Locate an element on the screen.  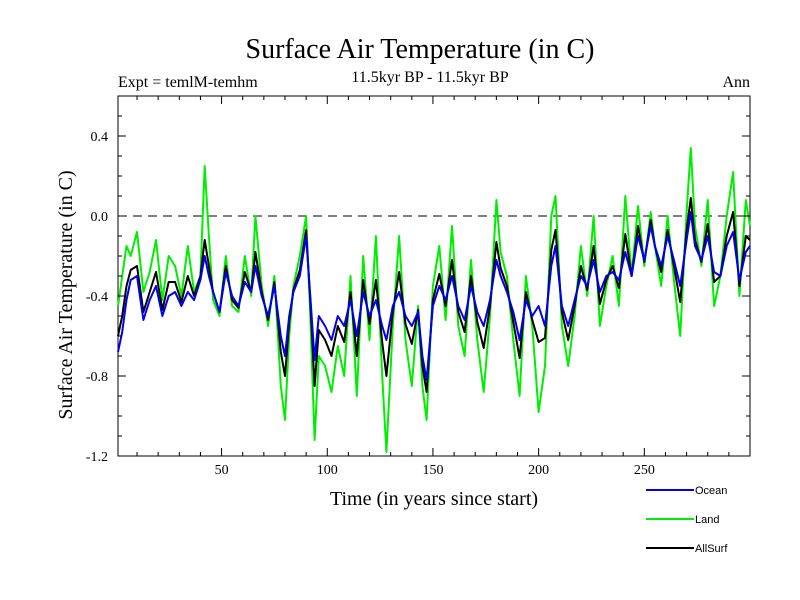
y-tick-label: 0.0 is located at coordinates (100, 217).